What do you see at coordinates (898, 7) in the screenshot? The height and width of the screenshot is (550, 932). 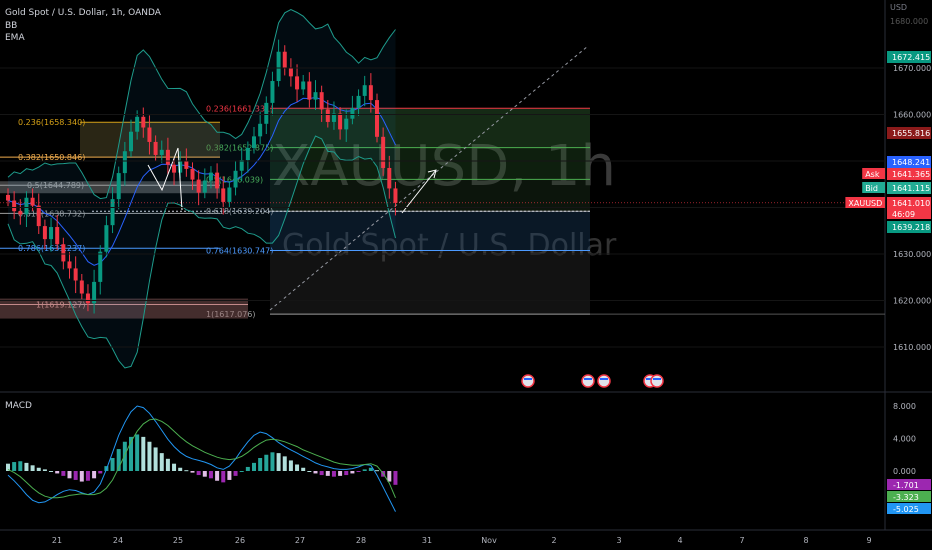 I see `currency-label: USD` at bounding box center [898, 7].